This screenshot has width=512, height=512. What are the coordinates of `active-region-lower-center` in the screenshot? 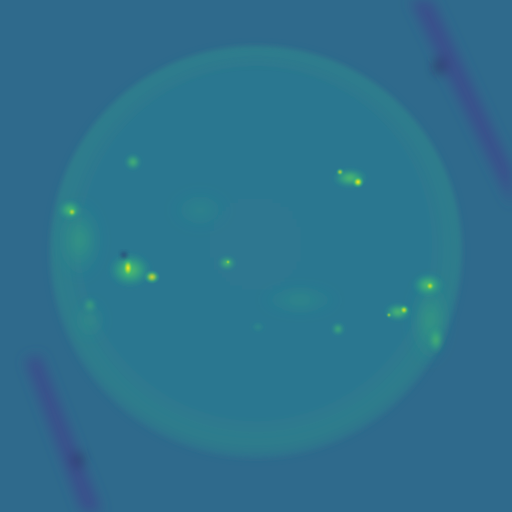 It's located at (338, 329).